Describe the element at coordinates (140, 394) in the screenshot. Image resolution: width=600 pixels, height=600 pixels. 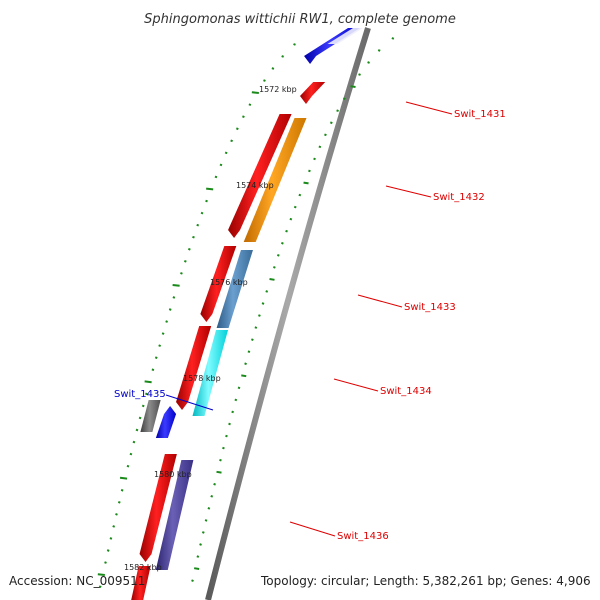
I see `gene-label-swit-1435: Swit_1435` at that location.